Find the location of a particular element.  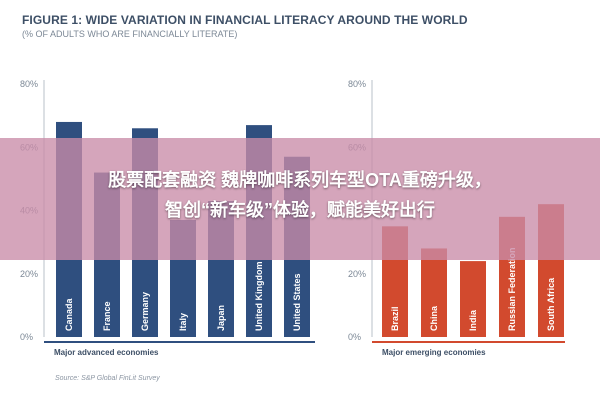

category-label-italy: Italy is located at coordinates (183, 322).